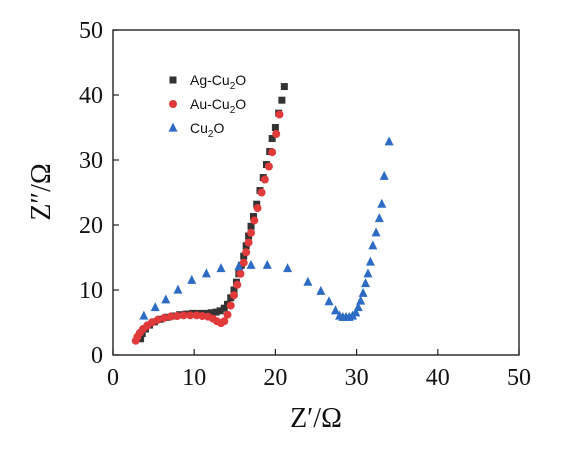  I want to click on legend: Ag-Cu2O Au-Cu2O Cu2O, so click(207, 106).